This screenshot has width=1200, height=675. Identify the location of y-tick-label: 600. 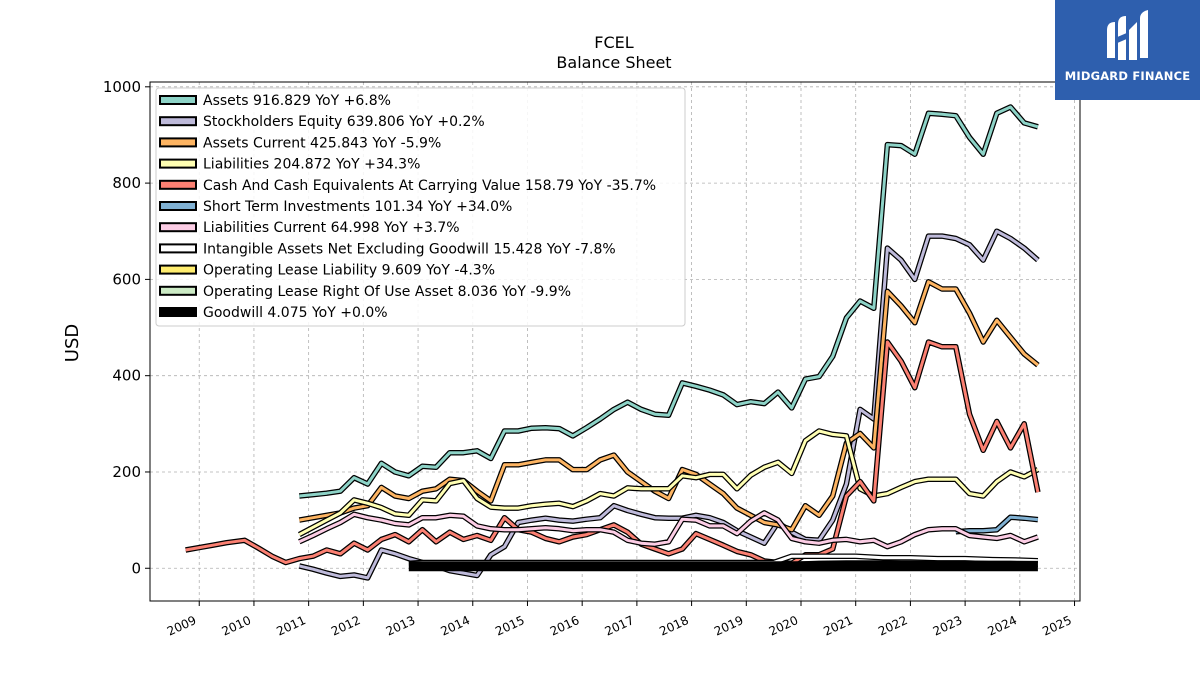
(126, 279).